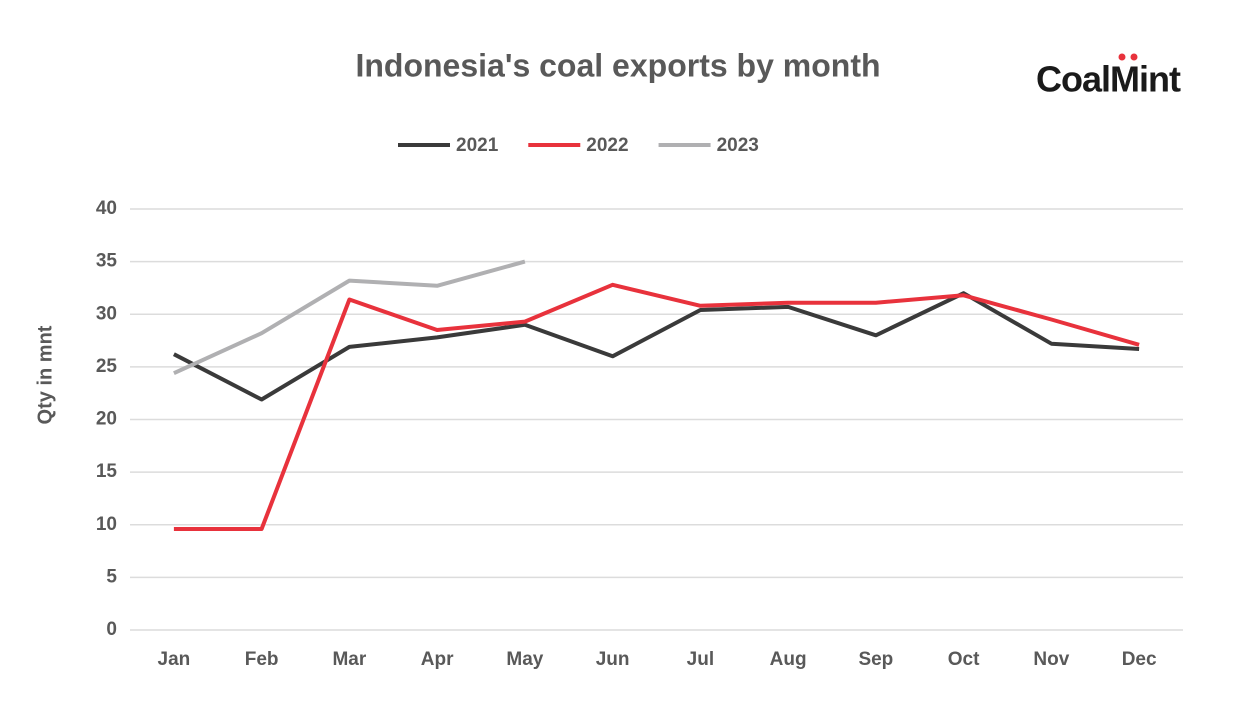 The width and height of the screenshot is (1238, 711). Describe the element at coordinates (477, 145) in the screenshot. I see `legend-label: 2021` at that location.